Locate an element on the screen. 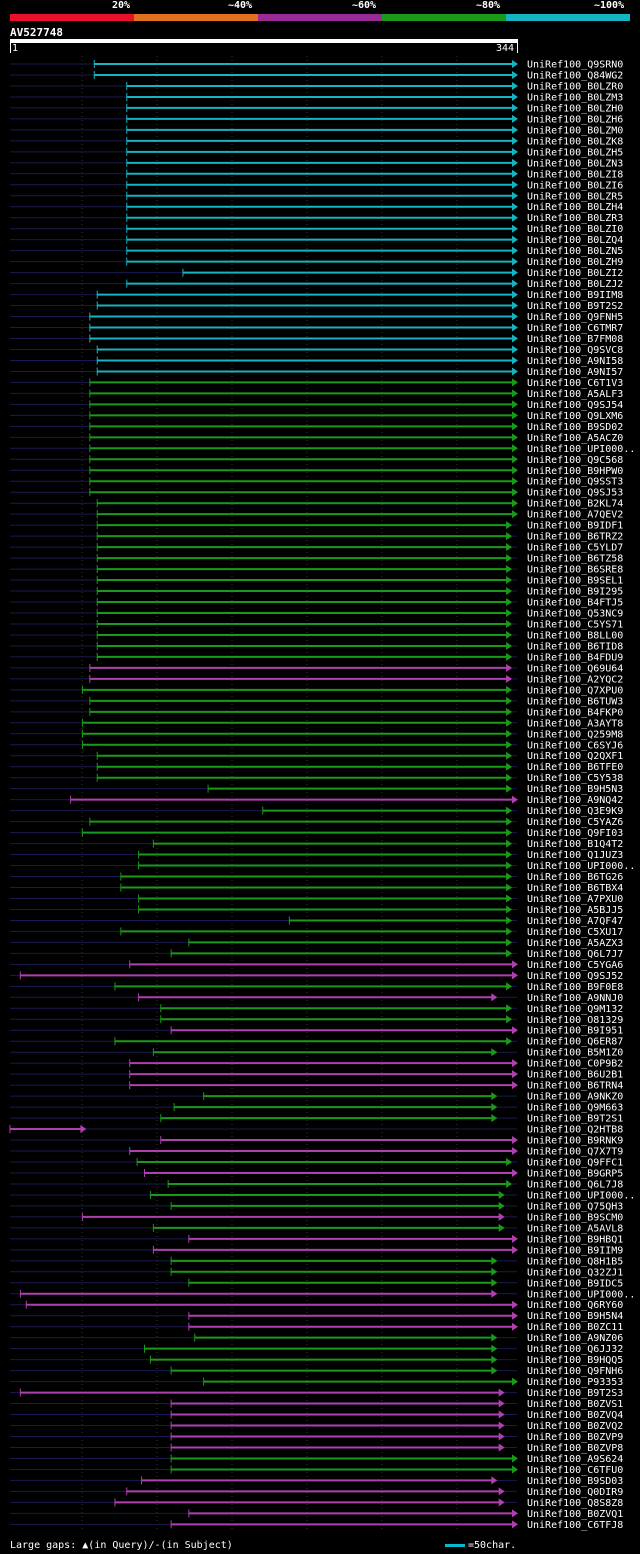 This screenshot has height=1554, width=640. hit-label: UniRef100_B6U2B1 is located at coordinates (575, 1075).